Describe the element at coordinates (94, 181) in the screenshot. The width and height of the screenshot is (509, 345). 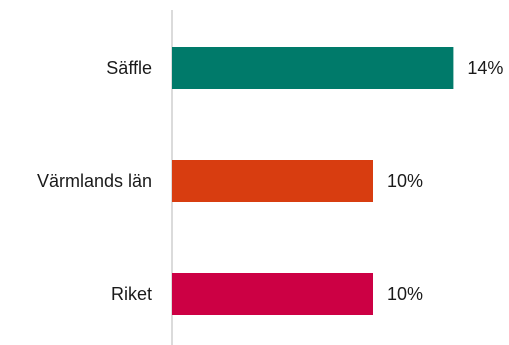
I see `category-label-varmlands-lan: Värmlands län` at that location.